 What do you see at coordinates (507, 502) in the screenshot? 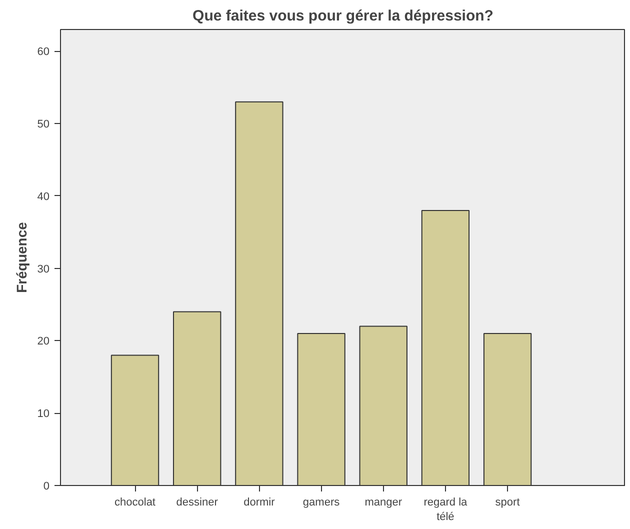
I see `x-tick-label: sport` at bounding box center [507, 502].